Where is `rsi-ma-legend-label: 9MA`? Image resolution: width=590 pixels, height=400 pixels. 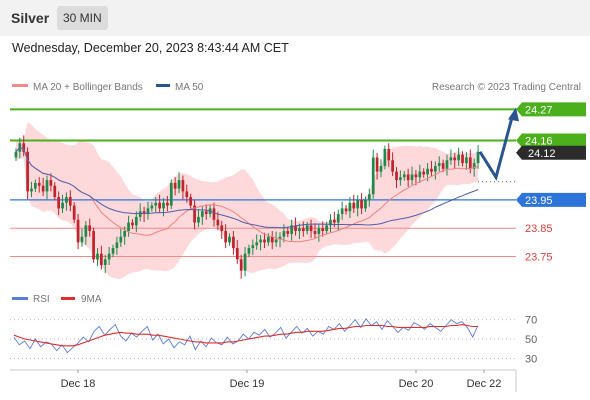 rsi-ma-legend-label: 9MA is located at coordinates (91, 299).